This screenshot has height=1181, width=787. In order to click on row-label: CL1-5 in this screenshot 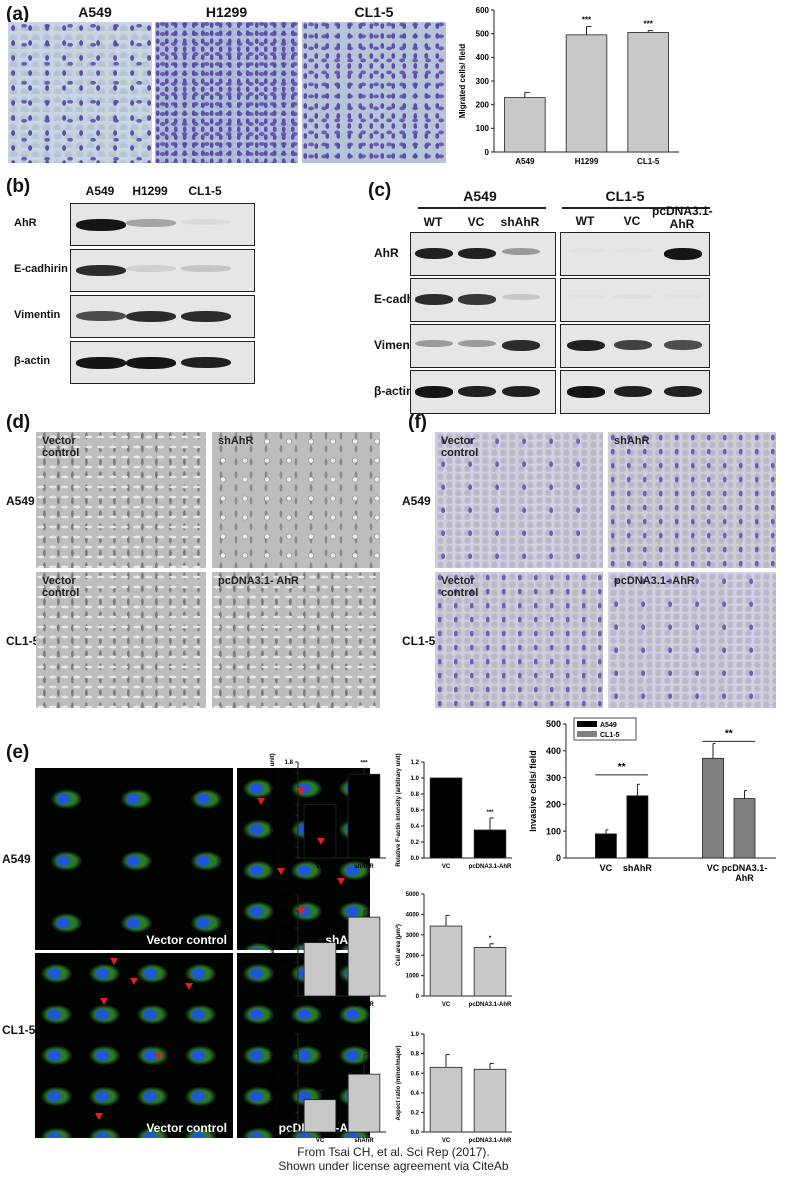, I will do `click(19, 1030)`.